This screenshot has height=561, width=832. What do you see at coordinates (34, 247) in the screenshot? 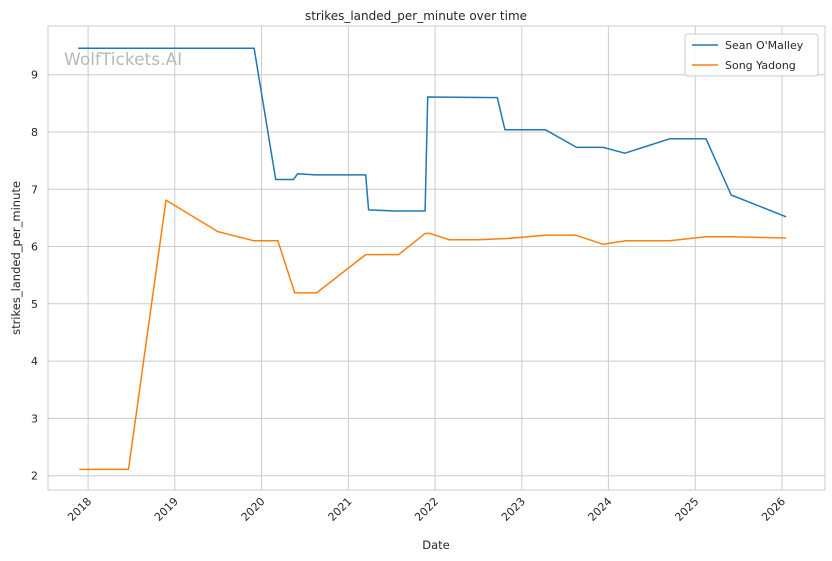
I see `y-tick-label: 6` at bounding box center [34, 247].